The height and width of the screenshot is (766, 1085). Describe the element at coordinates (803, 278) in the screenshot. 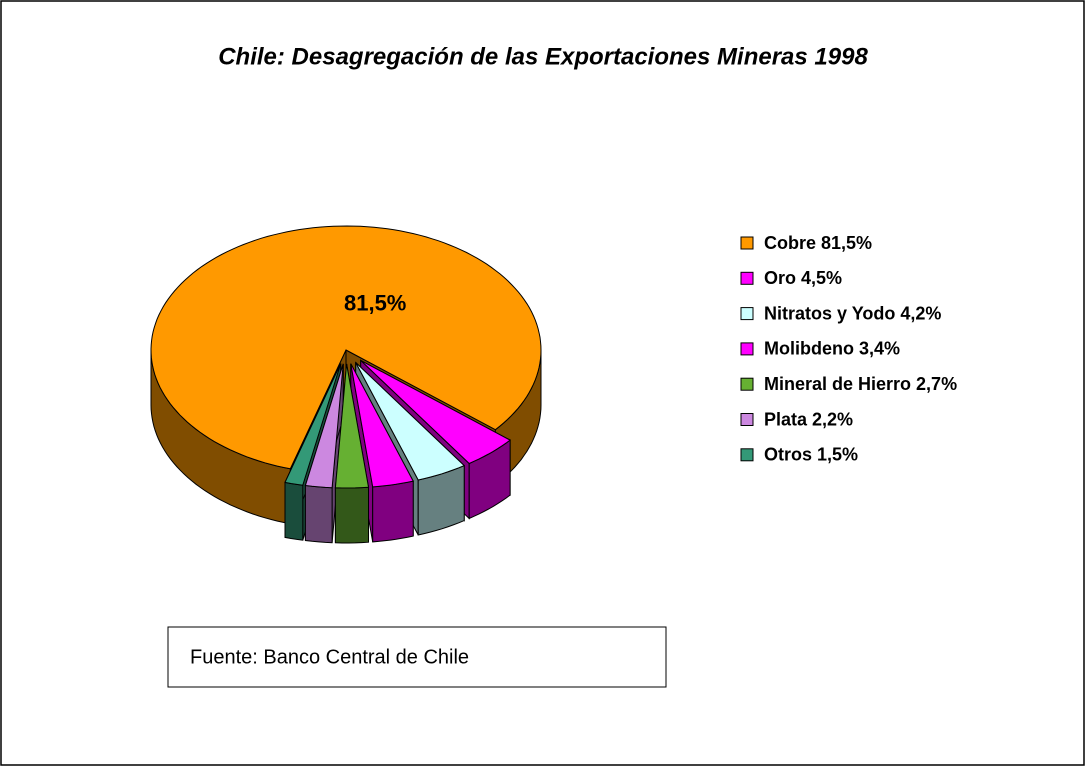

I see `legend-label: Oro 4,5%` at that location.